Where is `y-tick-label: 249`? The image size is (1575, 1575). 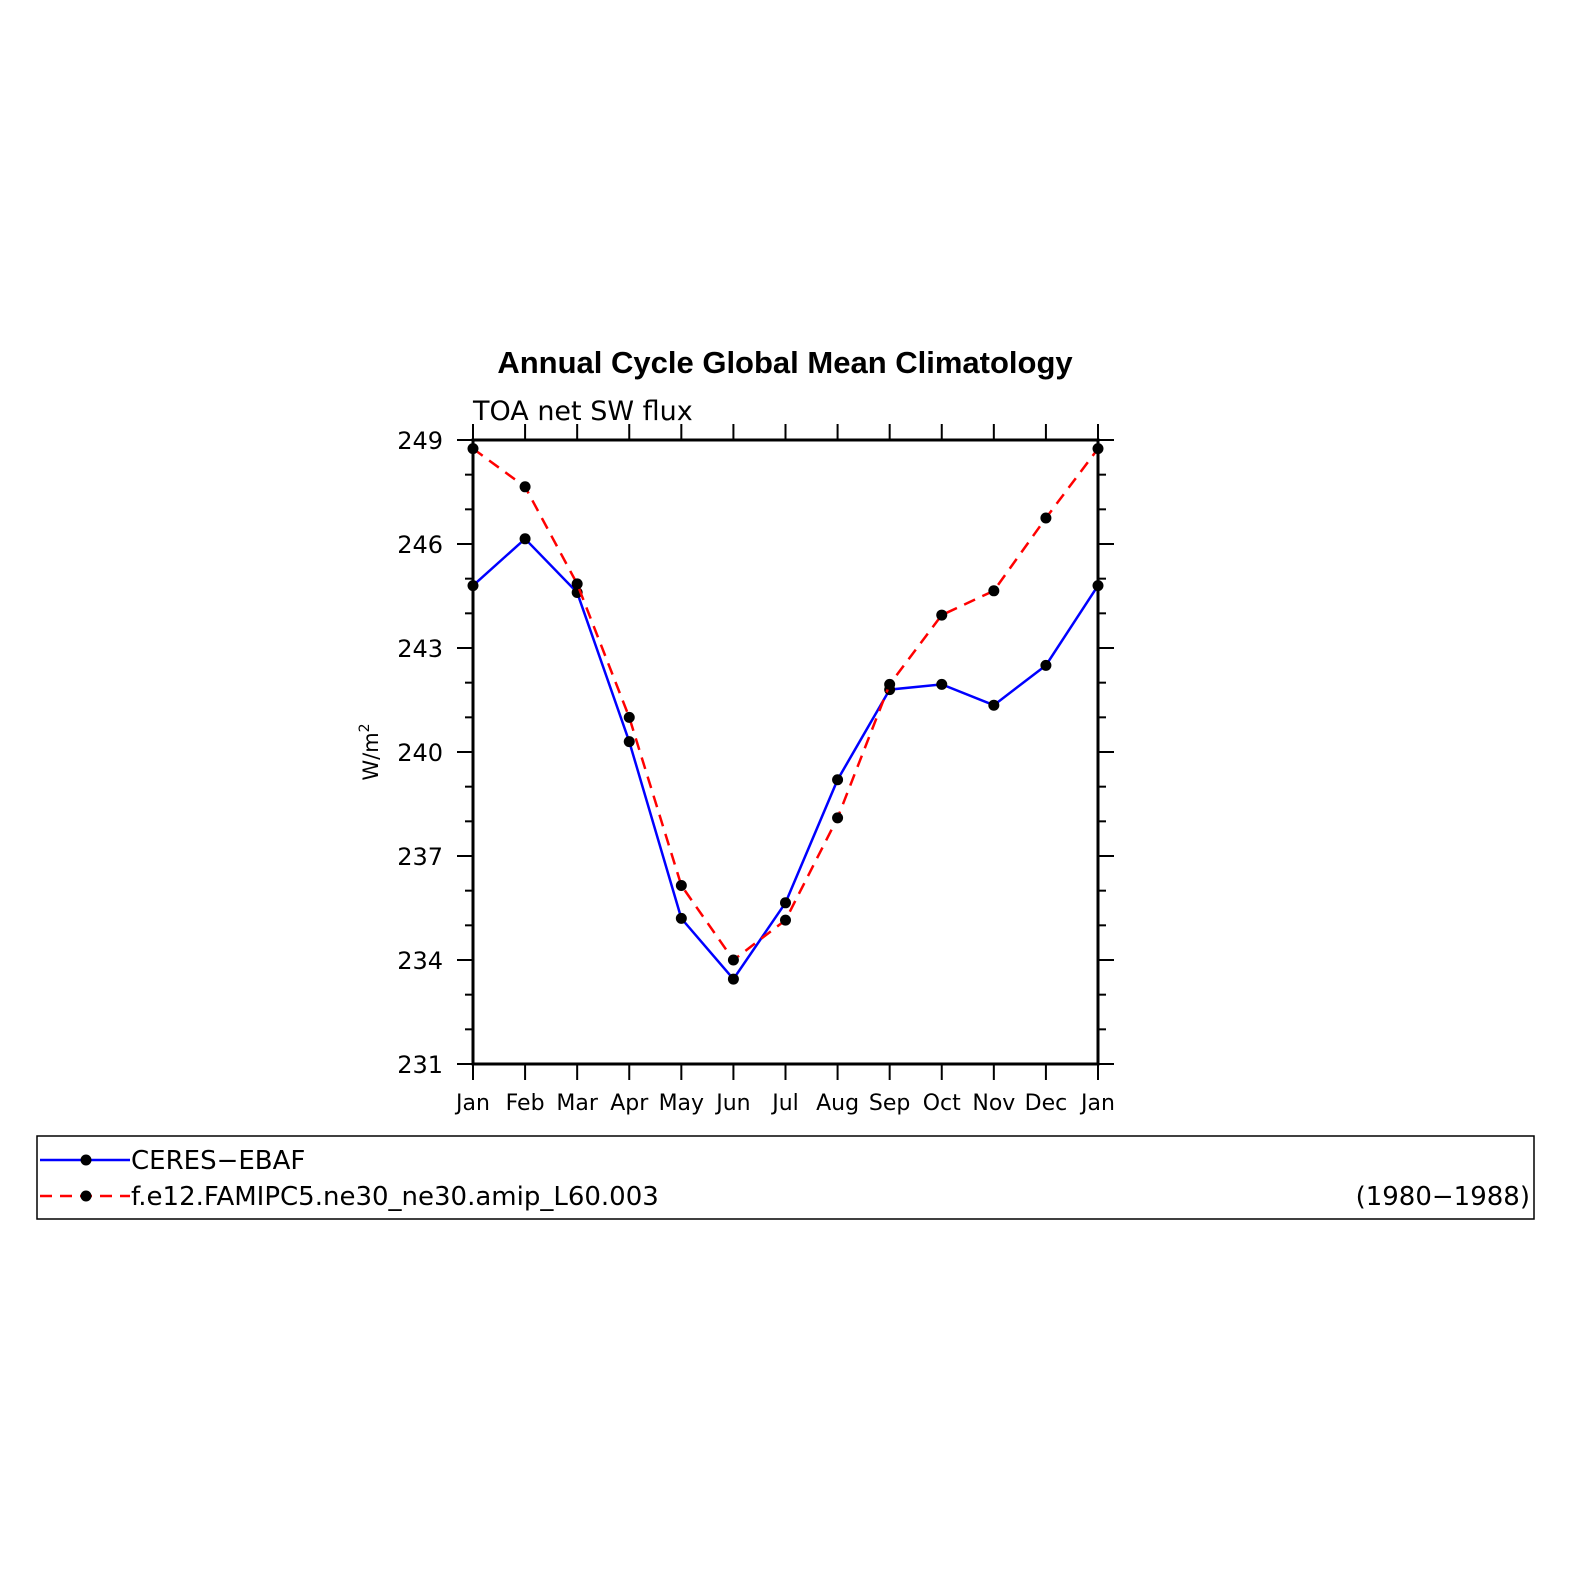
y-tick-label: 249 is located at coordinates (420, 441).